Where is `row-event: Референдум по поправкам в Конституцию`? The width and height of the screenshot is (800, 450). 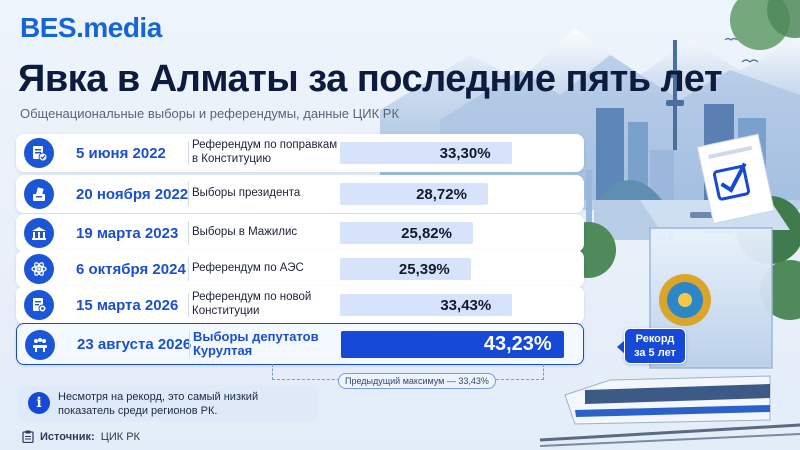
row-event: Референдум по поправкам в Конституцию is located at coordinates (265, 152).